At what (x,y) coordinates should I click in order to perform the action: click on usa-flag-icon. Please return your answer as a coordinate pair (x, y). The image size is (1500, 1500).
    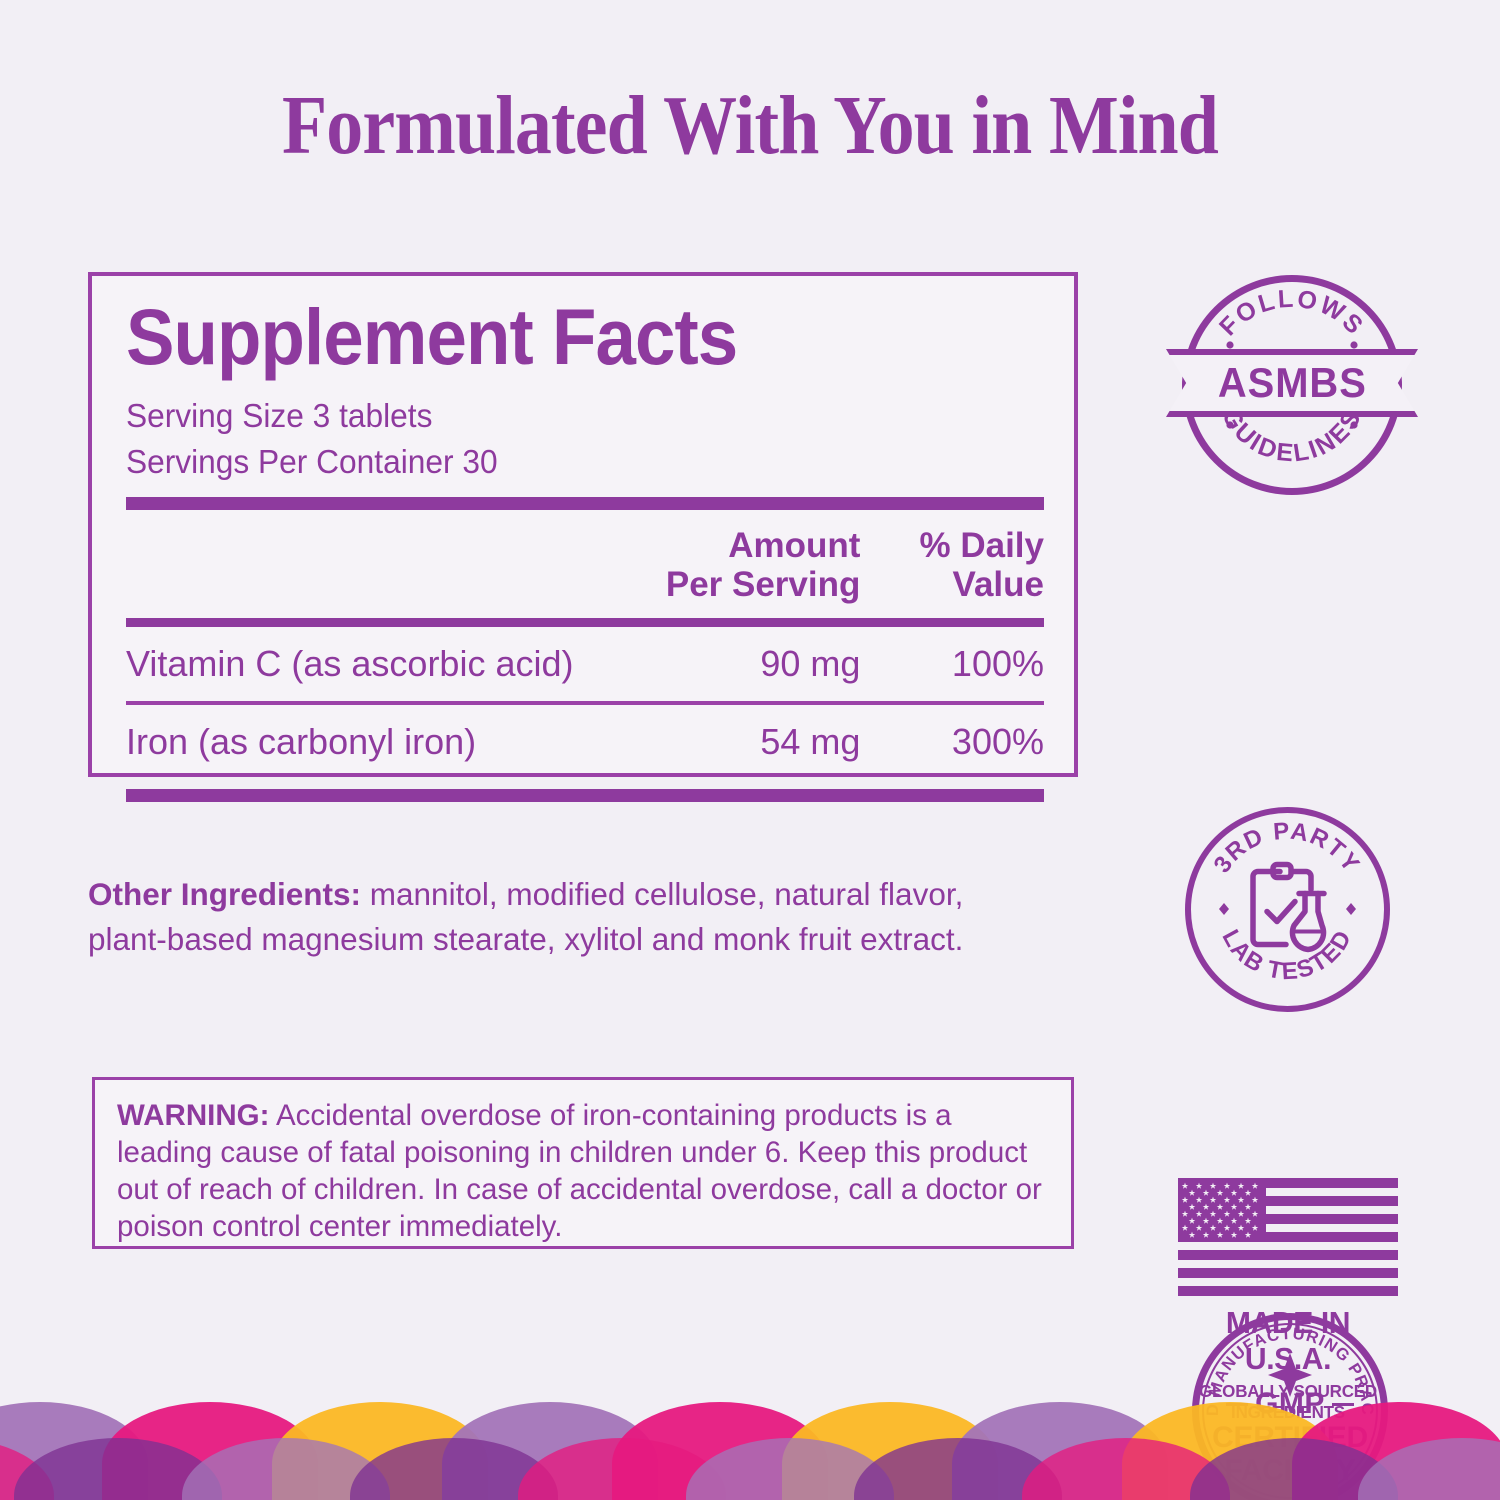
    Looking at the image, I should click on (1288, 1237).